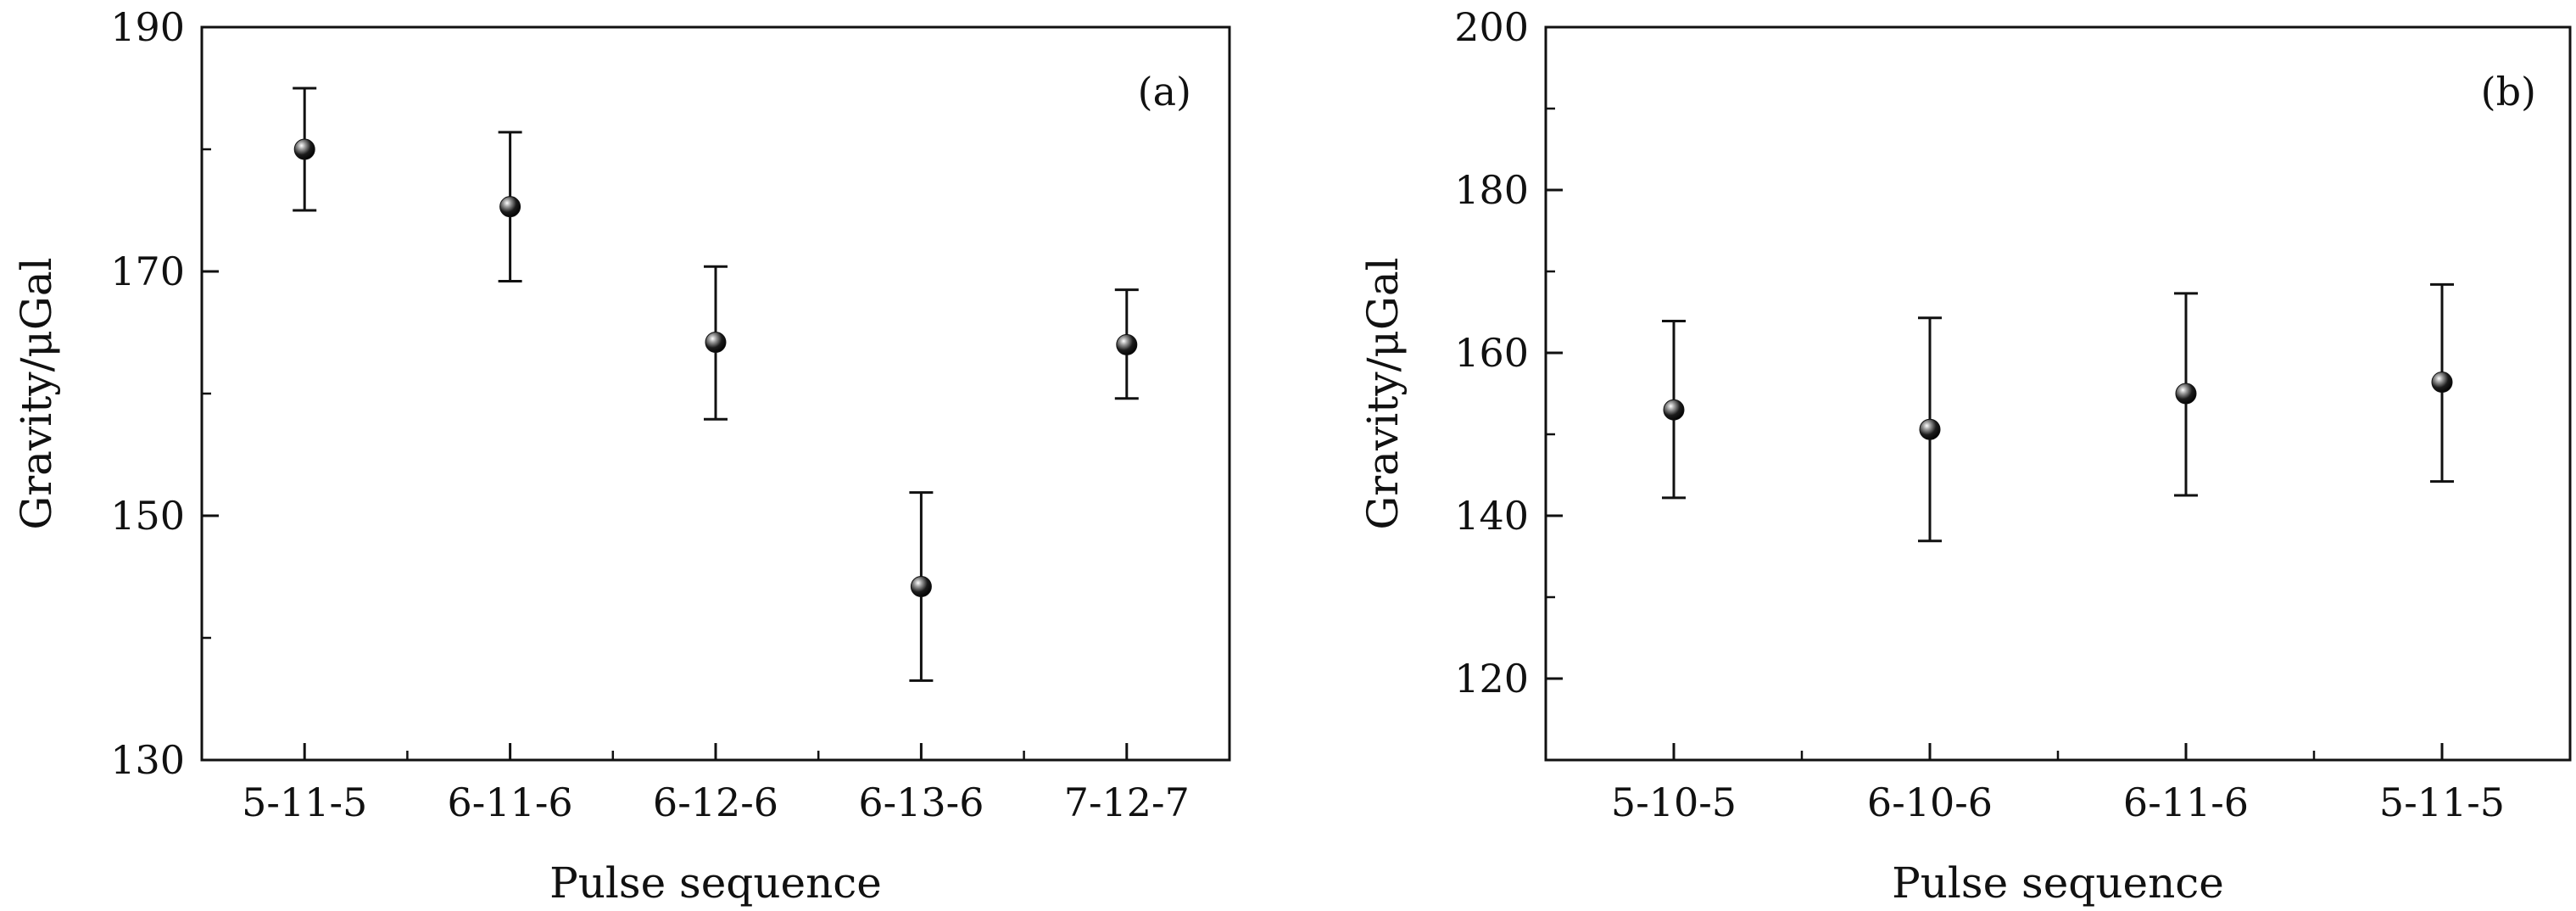 Image resolution: width=2576 pixels, height=911 pixels. Describe the element at coordinates (1164, 92) in the screenshot. I see `panel-label: (a)` at that location.